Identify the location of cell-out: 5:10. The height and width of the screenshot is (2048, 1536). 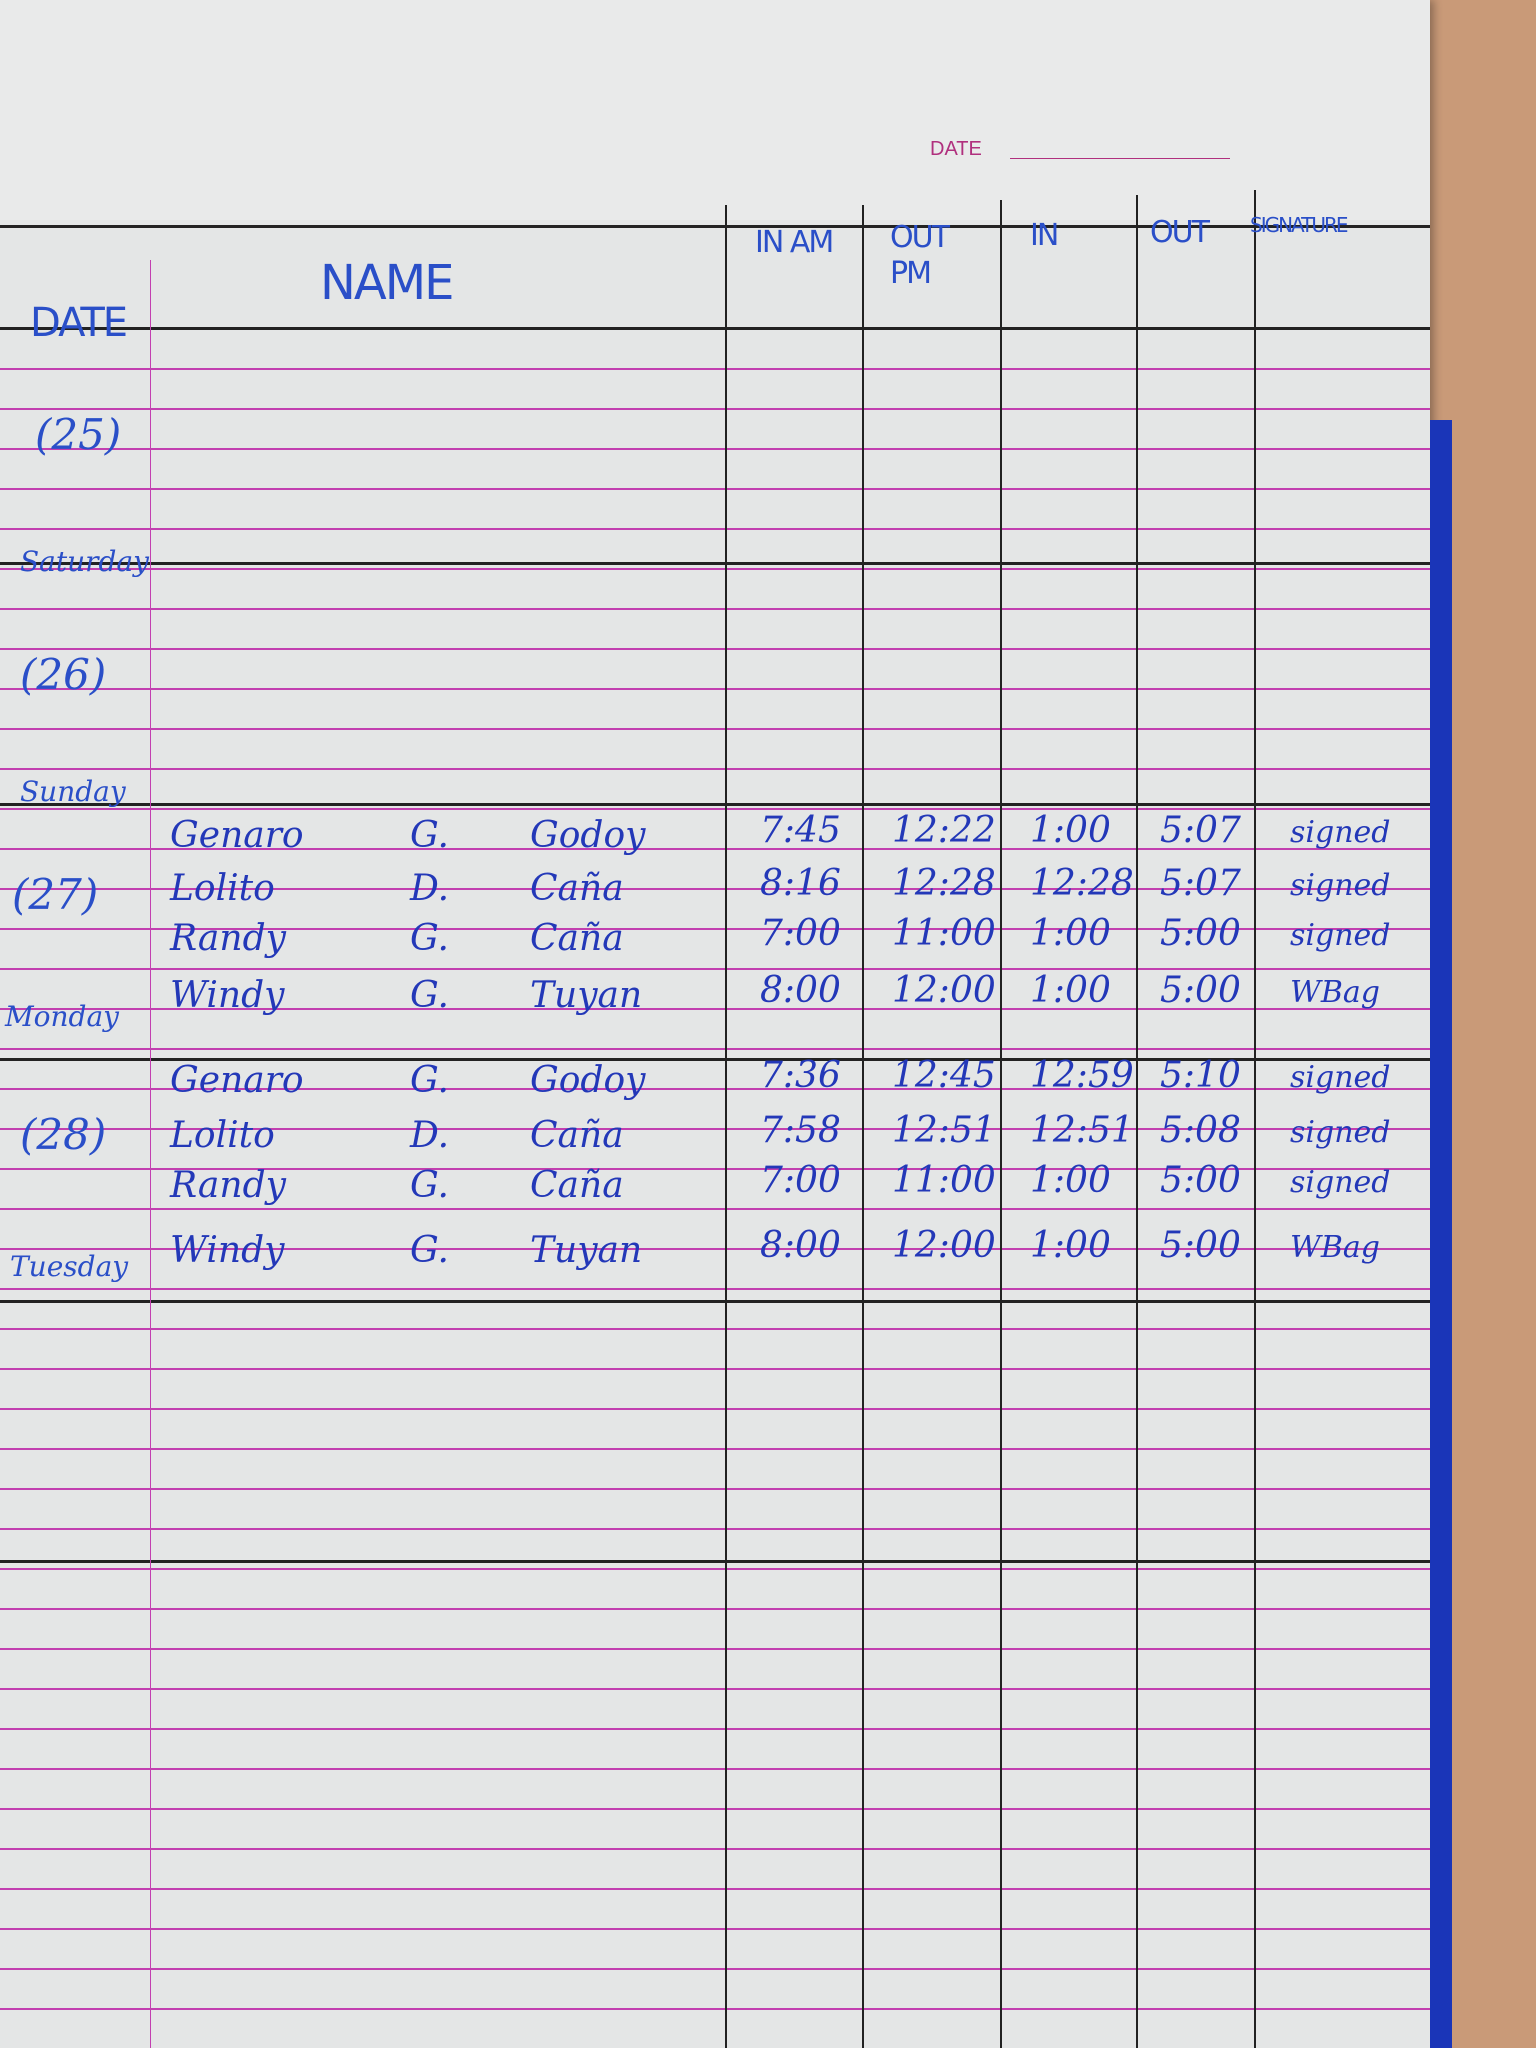
(1200, 1075).